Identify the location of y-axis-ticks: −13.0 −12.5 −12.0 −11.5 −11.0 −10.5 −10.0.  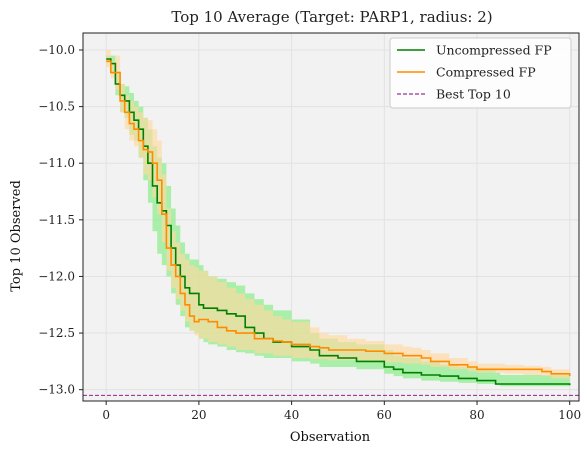
(60, 220).